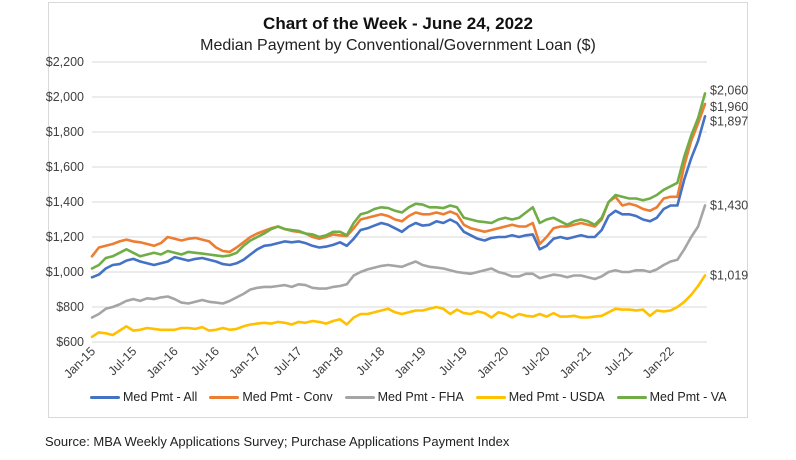 This screenshot has width=796, height=460. What do you see at coordinates (65, 237) in the screenshot?
I see `y-tick-label: $1,200` at bounding box center [65, 237].